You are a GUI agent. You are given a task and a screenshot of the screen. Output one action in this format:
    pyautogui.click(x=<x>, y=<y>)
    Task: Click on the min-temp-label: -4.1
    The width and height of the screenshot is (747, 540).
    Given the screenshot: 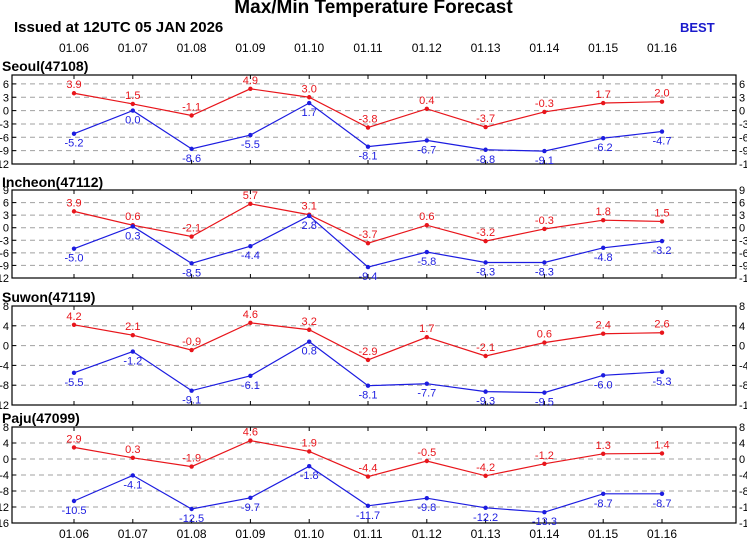 What is the action you would take?
    pyautogui.click(x=132, y=485)
    